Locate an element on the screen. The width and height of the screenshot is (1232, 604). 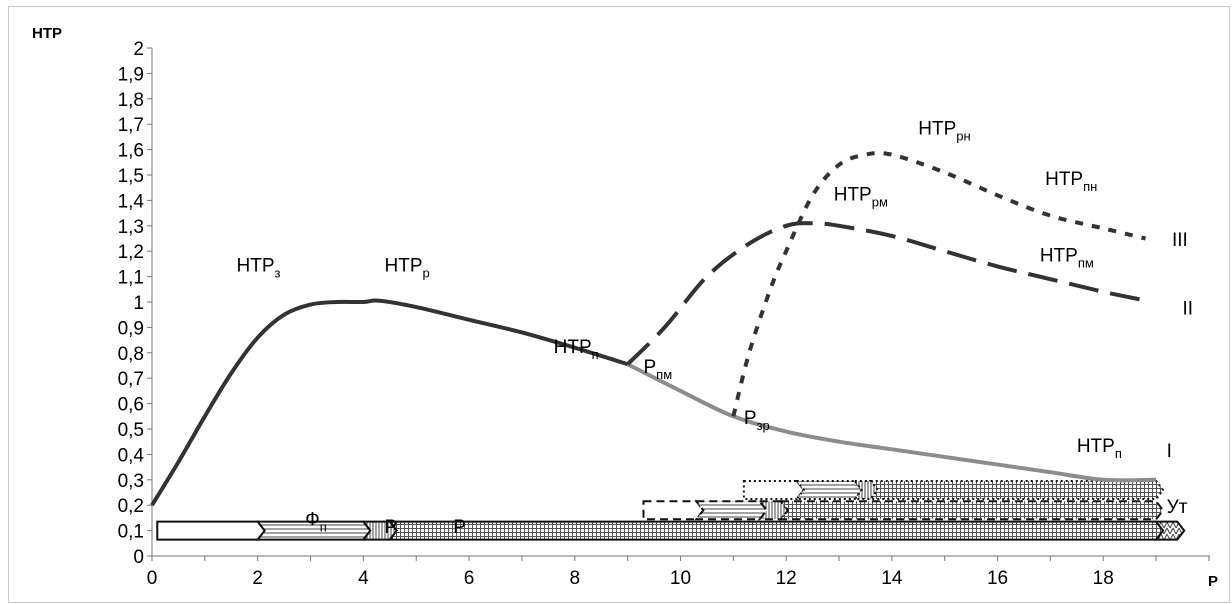
y-tick-label: 2 is located at coordinates (138, 49).